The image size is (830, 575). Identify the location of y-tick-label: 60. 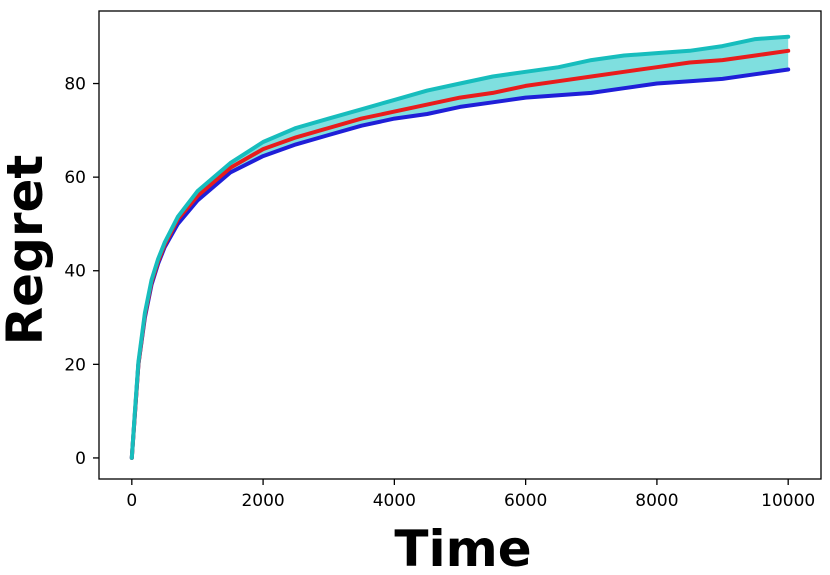
(75, 178).